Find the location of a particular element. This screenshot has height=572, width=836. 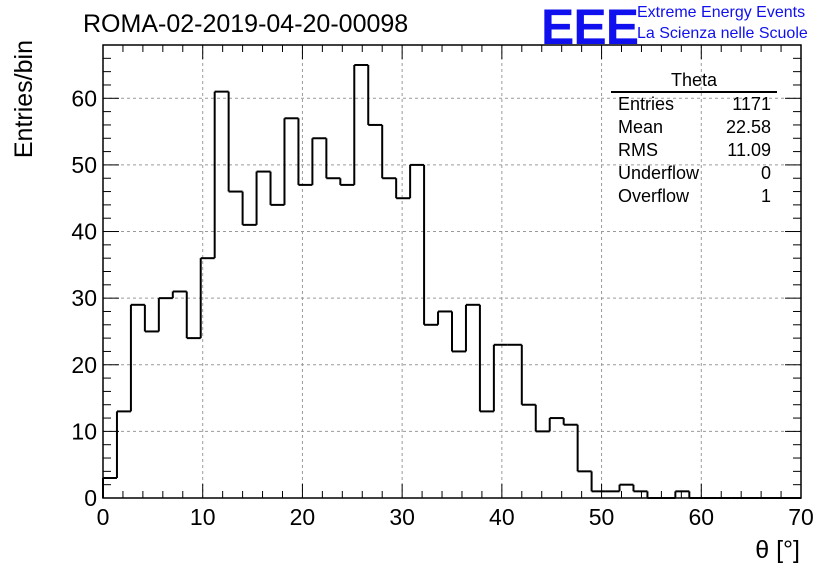

x-tick-label: 30 is located at coordinates (402, 517).